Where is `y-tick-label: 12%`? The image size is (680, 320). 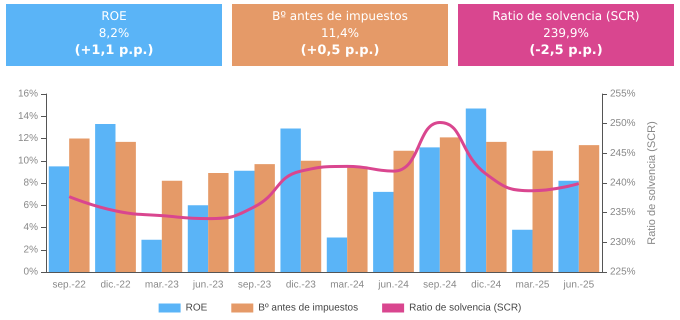
y-tick-label: 12% is located at coordinates (28, 138).